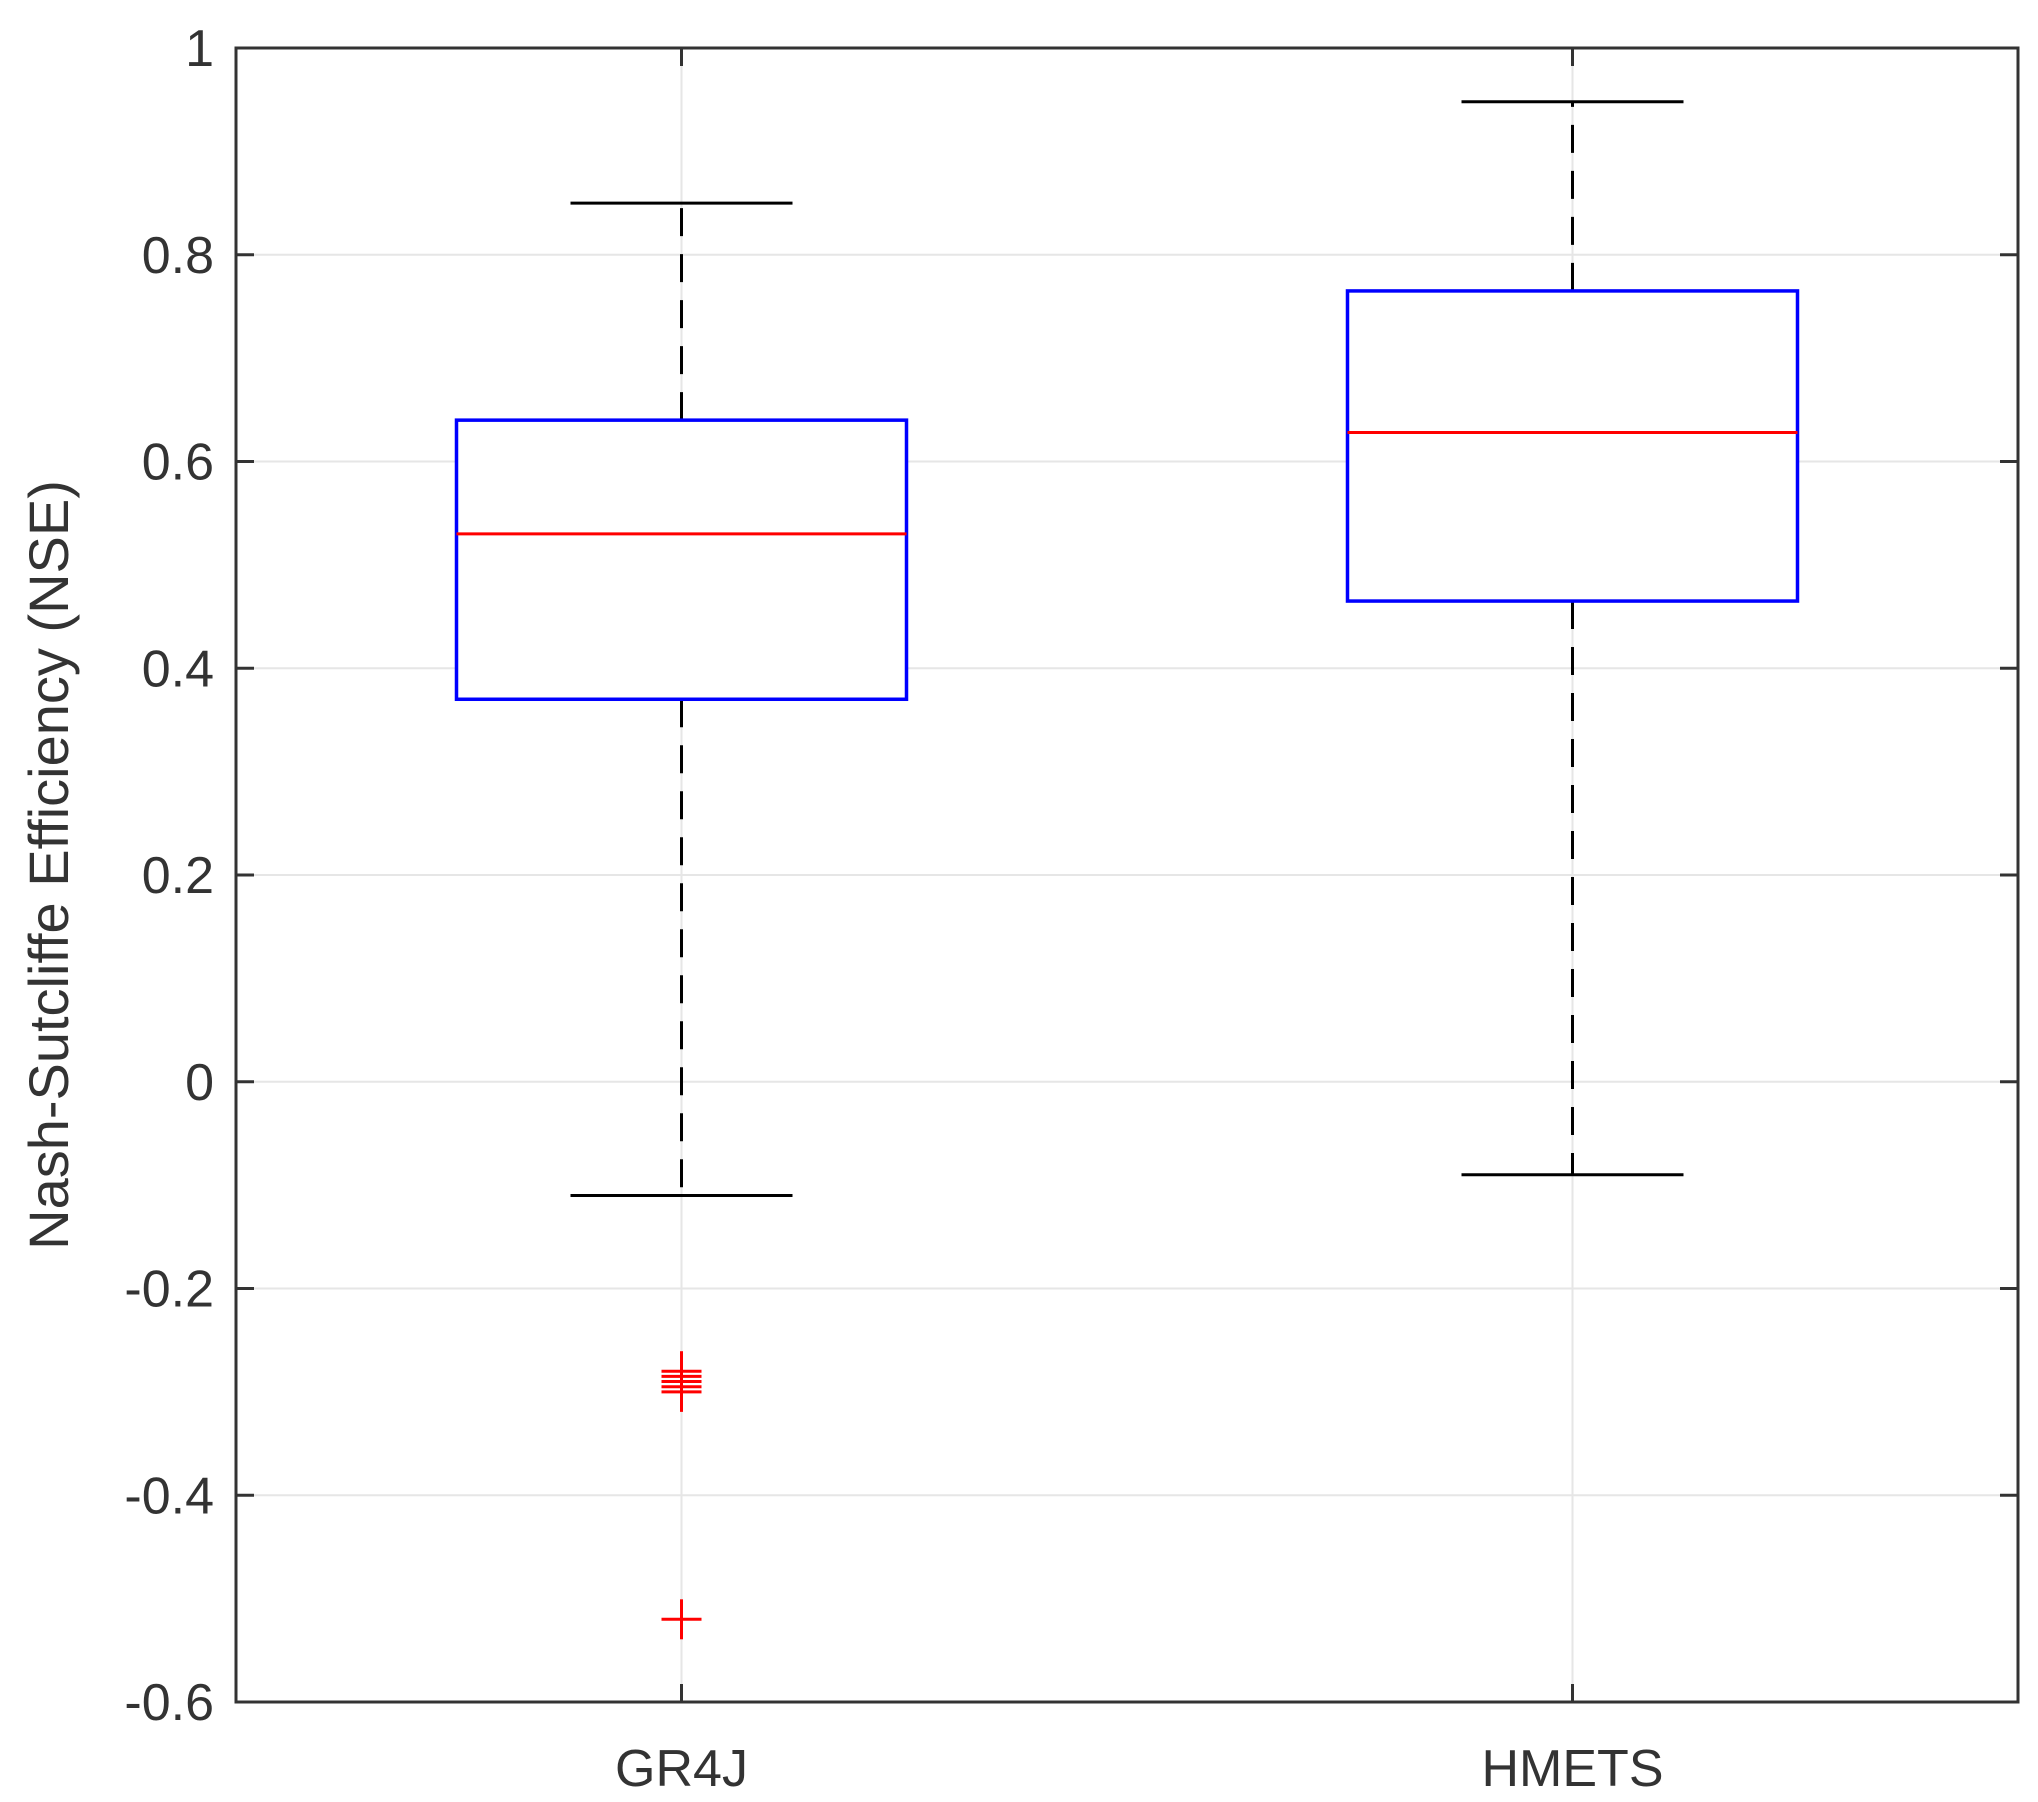 The width and height of the screenshot is (2038, 1802). Describe the element at coordinates (169, 1290) in the screenshot. I see `y-tick-label: -0.2` at that location.